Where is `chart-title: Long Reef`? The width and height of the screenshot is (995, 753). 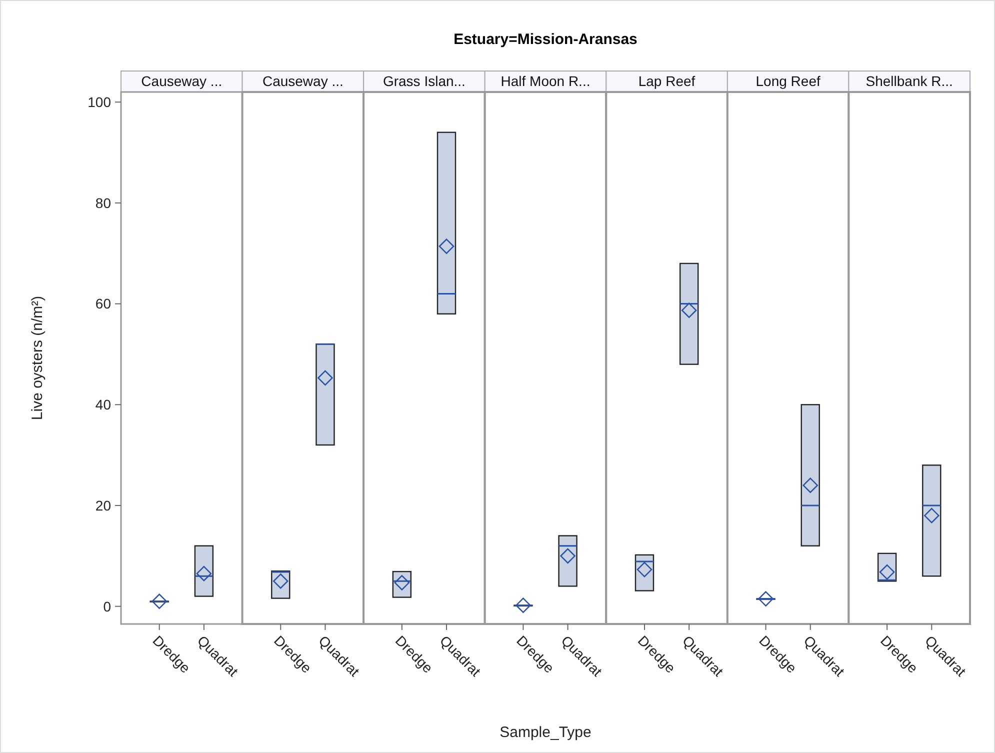
chart-title: Long Reef is located at coordinates (788, 81).